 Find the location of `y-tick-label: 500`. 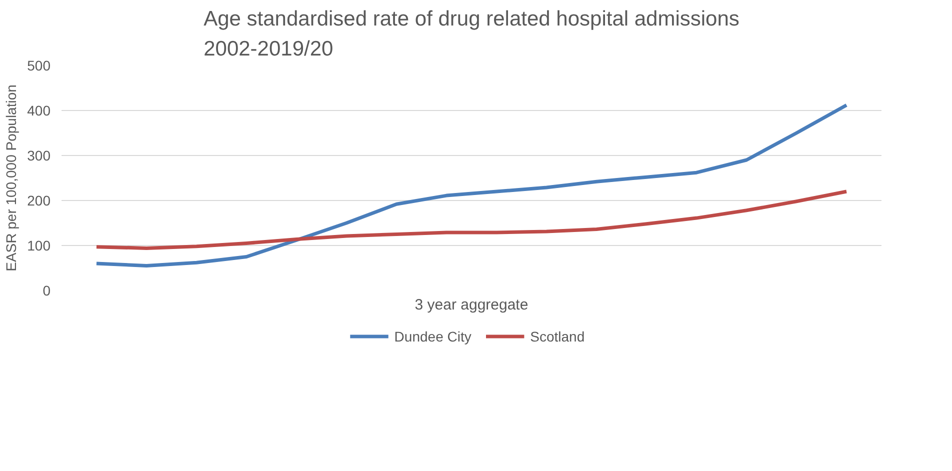

y-tick-label: 500 is located at coordinates (39, 66).